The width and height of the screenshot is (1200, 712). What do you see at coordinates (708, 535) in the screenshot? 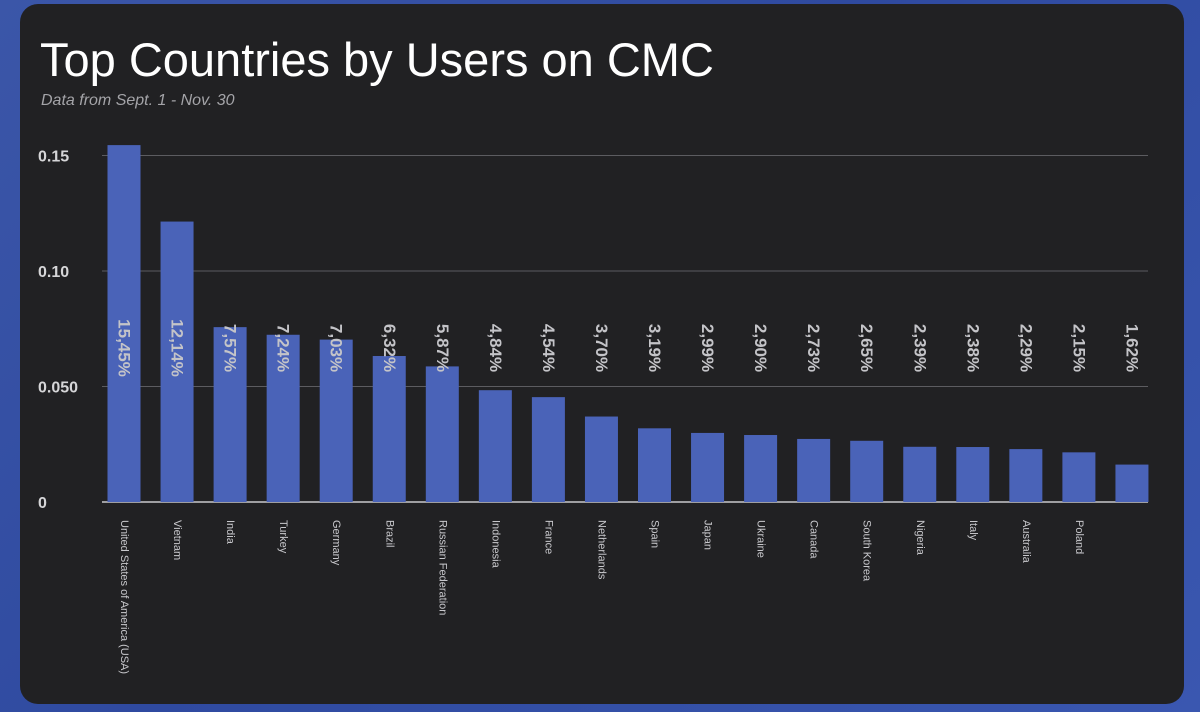
I see `category-label: Japan` at bounding box center [708, 535].